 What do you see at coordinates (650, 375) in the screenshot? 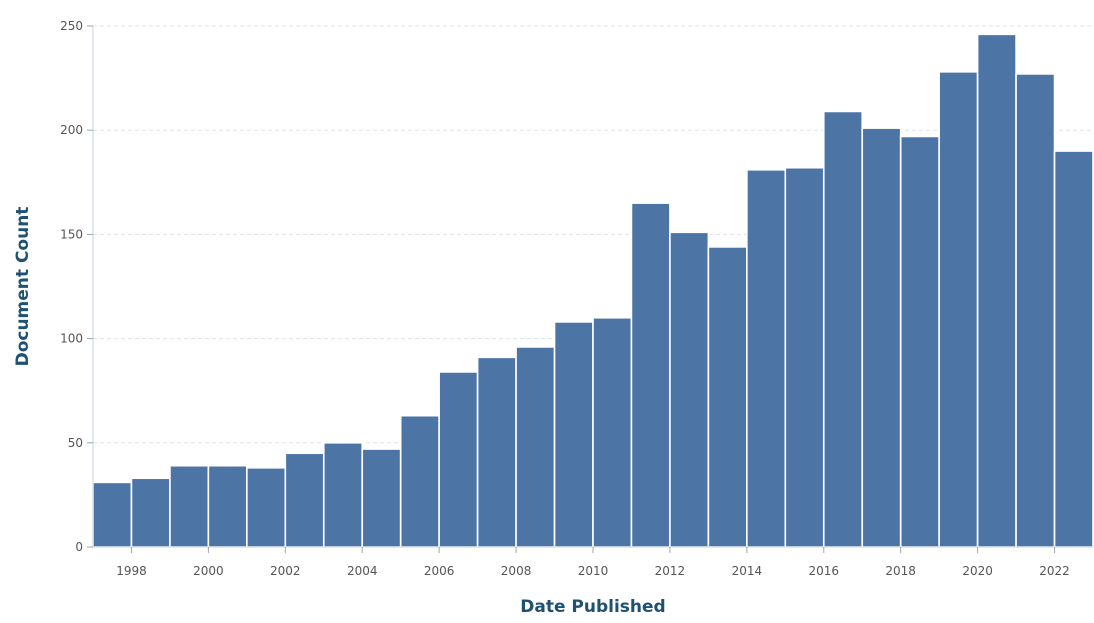
I see `bar-2011` at bounding box center [650, 375].